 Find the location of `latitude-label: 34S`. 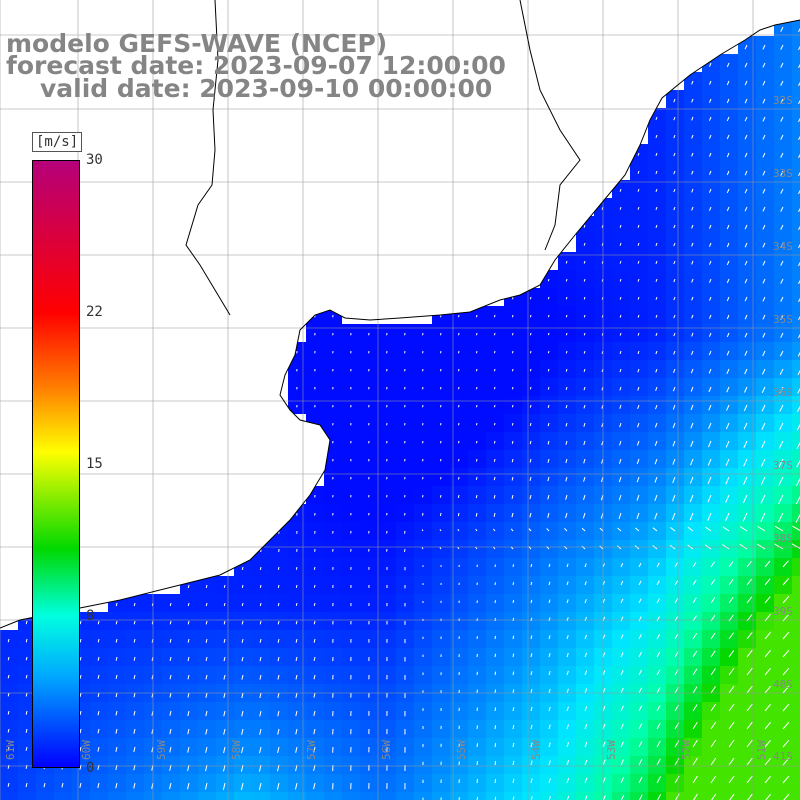

latitude-label: 34S is located at coordinates (783, 246).